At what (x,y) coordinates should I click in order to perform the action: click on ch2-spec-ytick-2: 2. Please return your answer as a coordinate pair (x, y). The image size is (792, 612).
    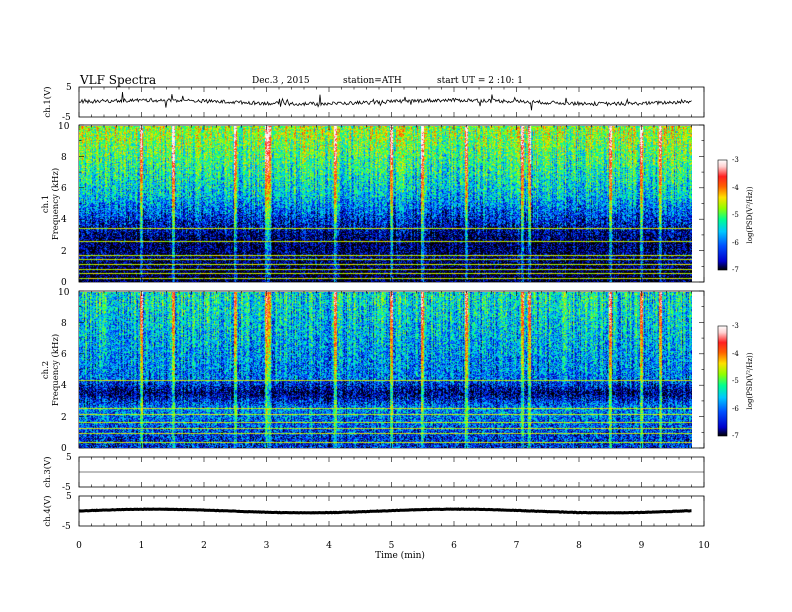
    Looking at the image, I should click on (64, 418).